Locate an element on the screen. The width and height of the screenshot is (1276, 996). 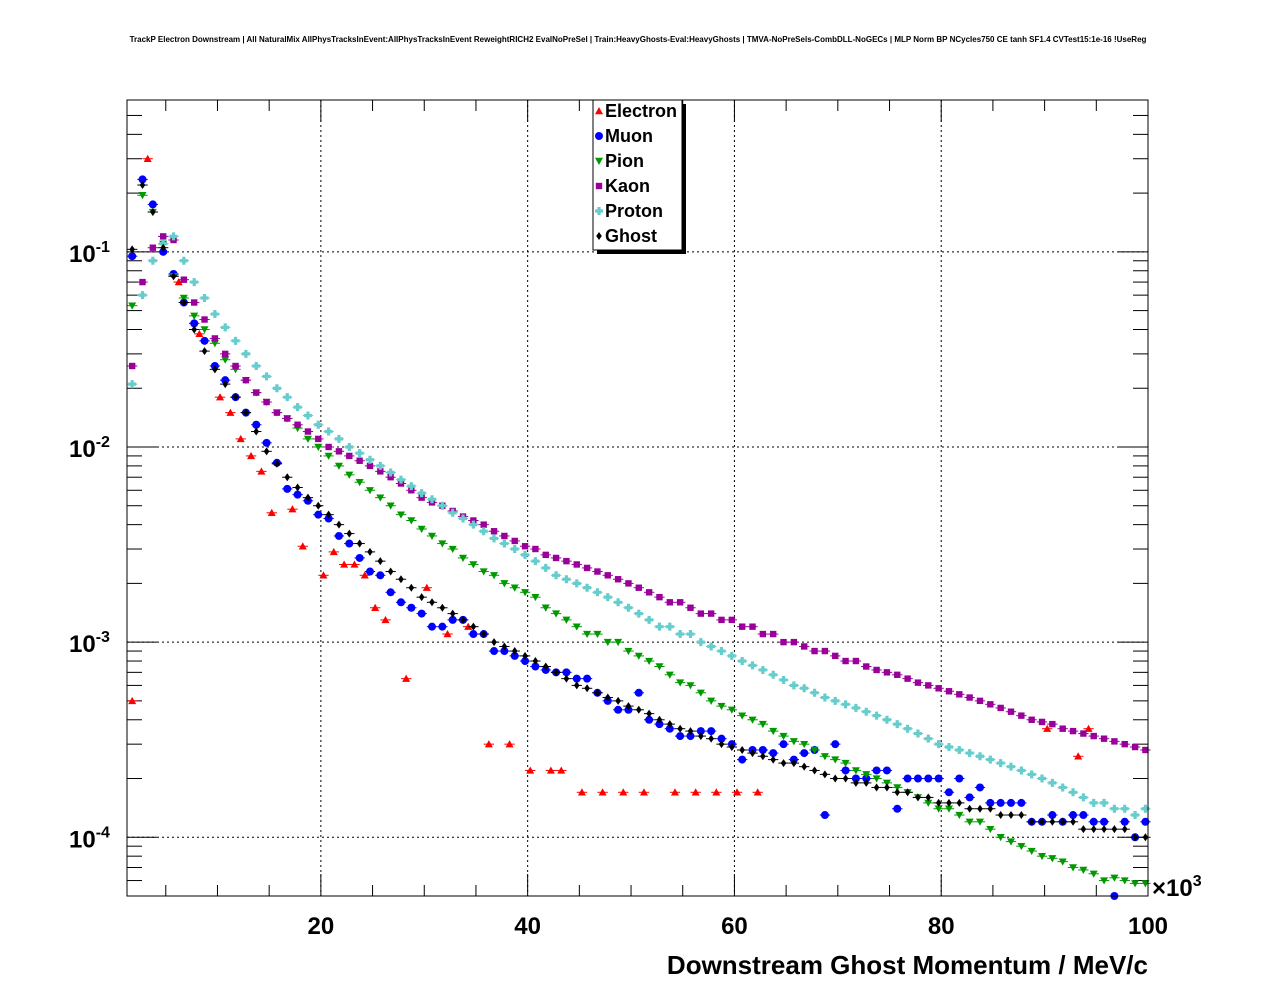
y-tick-label: 10-1 is located at coordinates (89, 253).